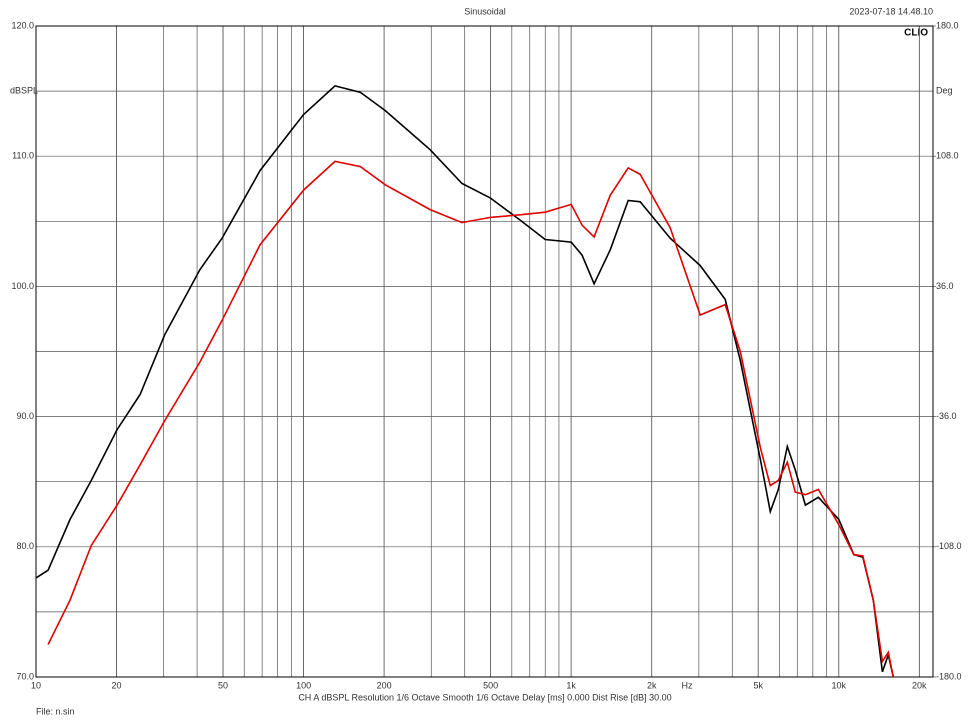 Image resolution: width=970 pixels, height=728 pixels. I want to click on y-axis-label: dBSPL, so click(24, 90).